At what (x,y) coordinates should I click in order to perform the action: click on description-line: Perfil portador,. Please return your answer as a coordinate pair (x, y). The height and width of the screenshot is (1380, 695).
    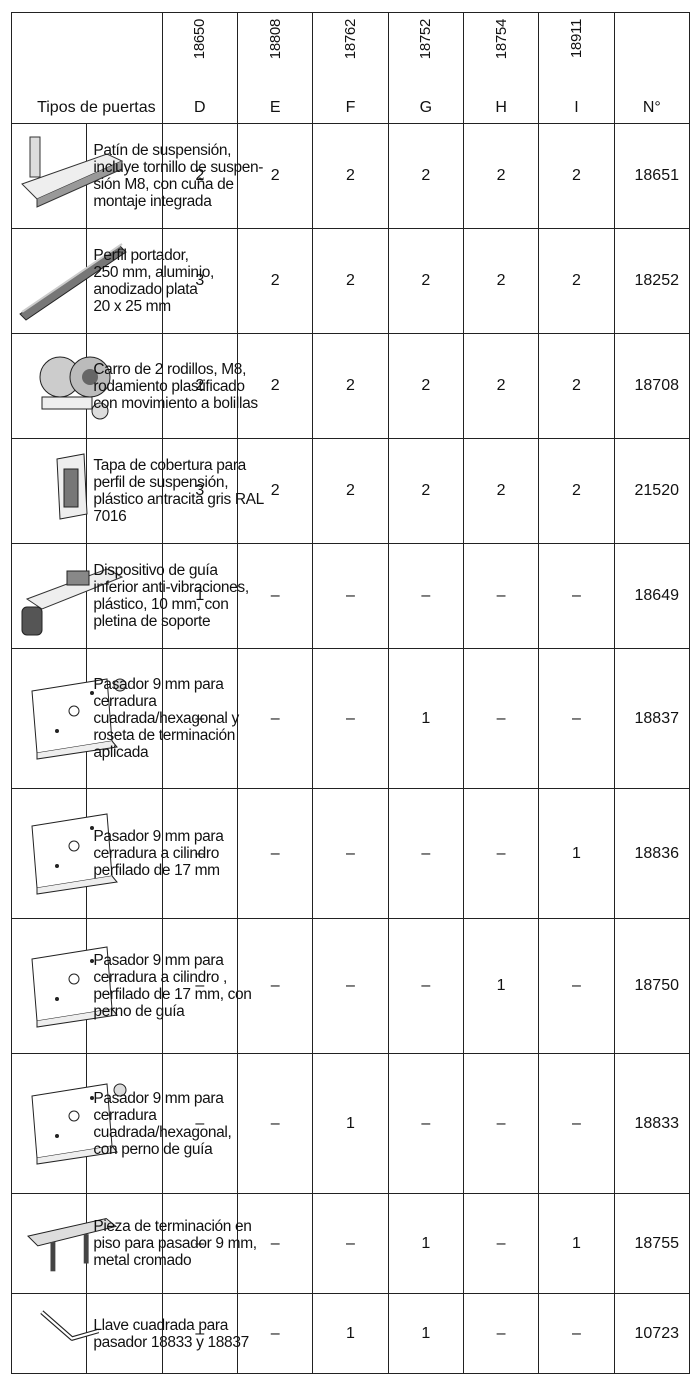
    Looking at the image, I should click on (141, 255).